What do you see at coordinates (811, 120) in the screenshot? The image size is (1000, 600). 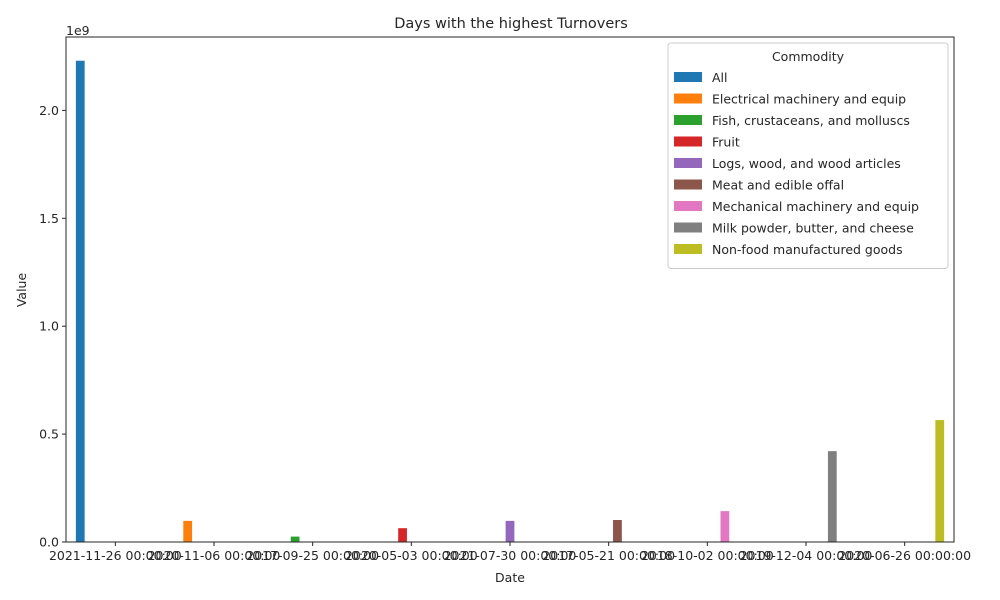 I see `legend-entry: Fish, crustaceans, and molluscs` at bounding box center [811, 120].